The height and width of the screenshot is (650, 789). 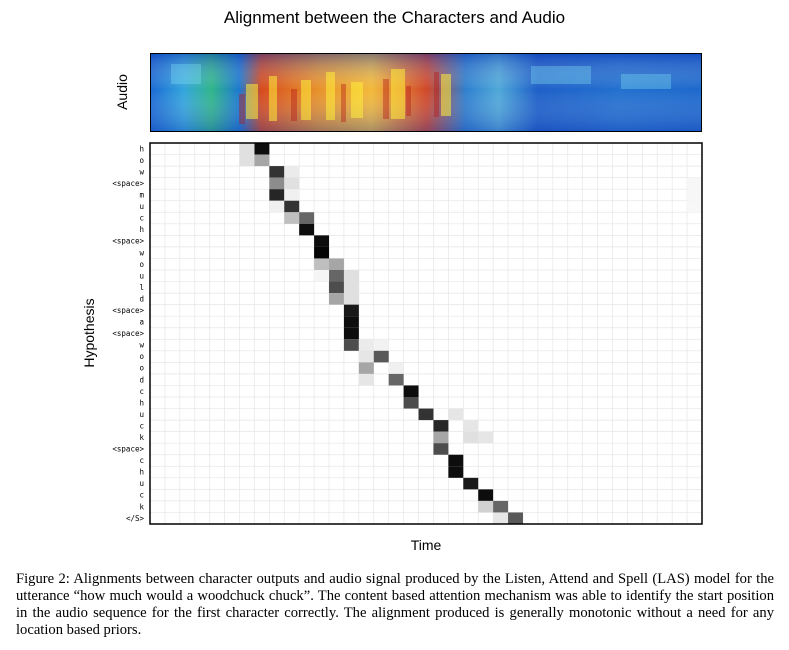 I want to click on y-tick-label: </S>, so click(x=135, y=518).